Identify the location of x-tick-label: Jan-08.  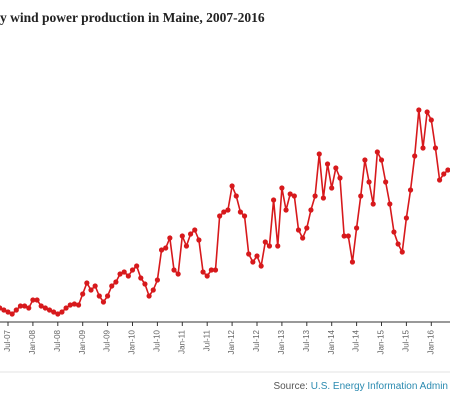
(32, 341).